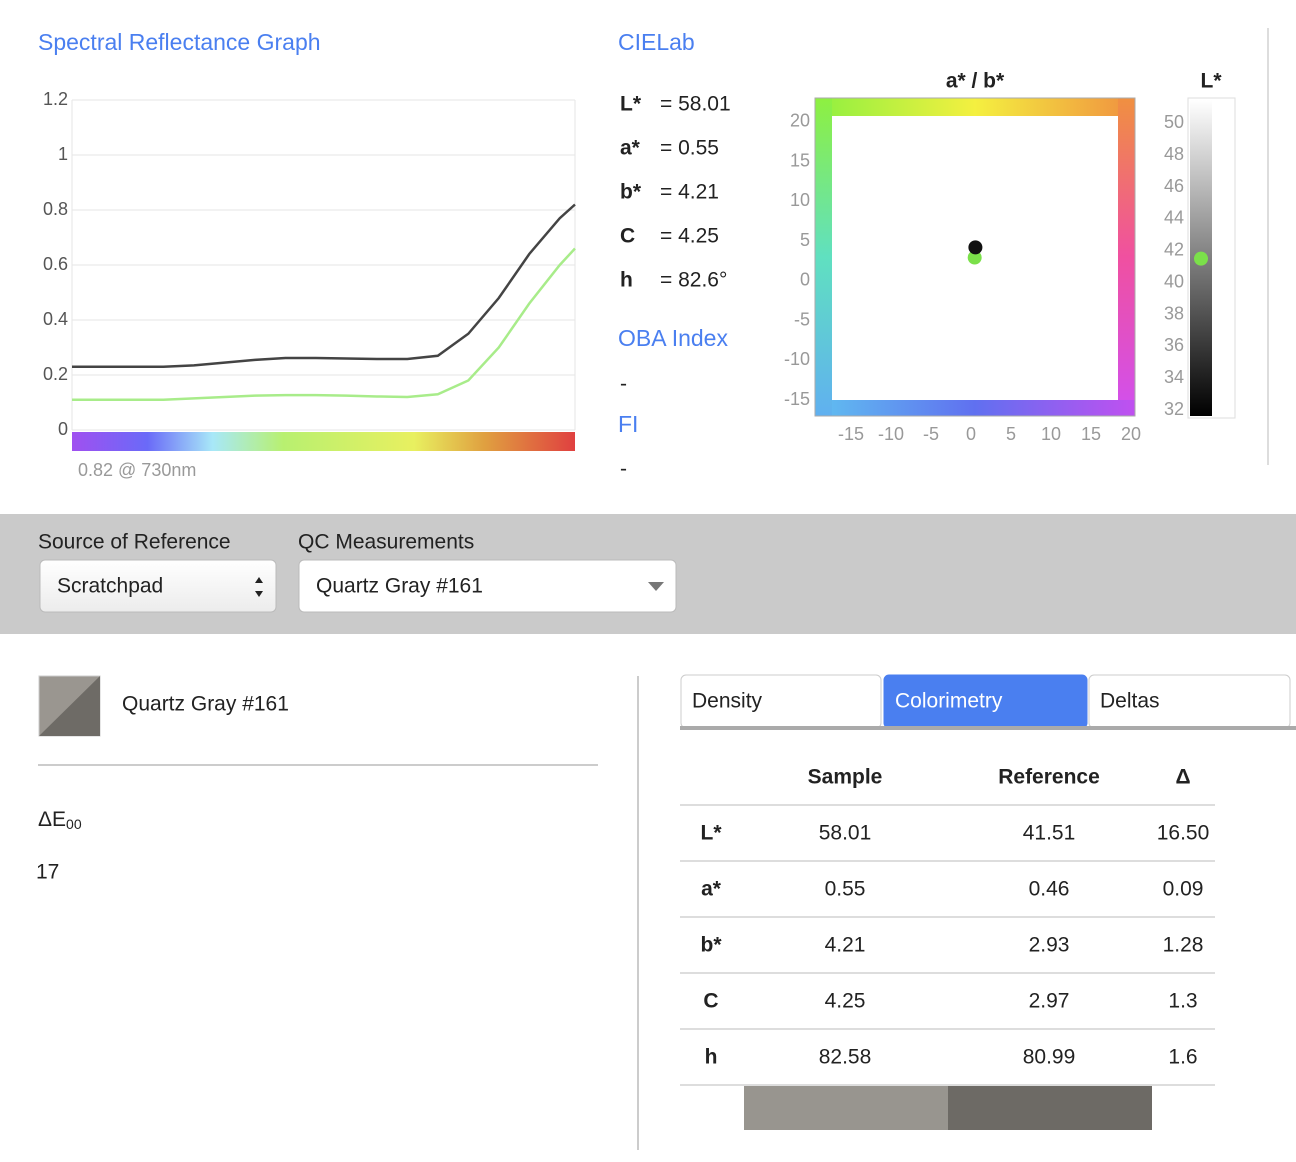 The image size is (1296, 1162). What do you see at coordinates (110, 586) in the screenshot?
I see `select-value: Scratchpad` at bounding box center [110, 586].